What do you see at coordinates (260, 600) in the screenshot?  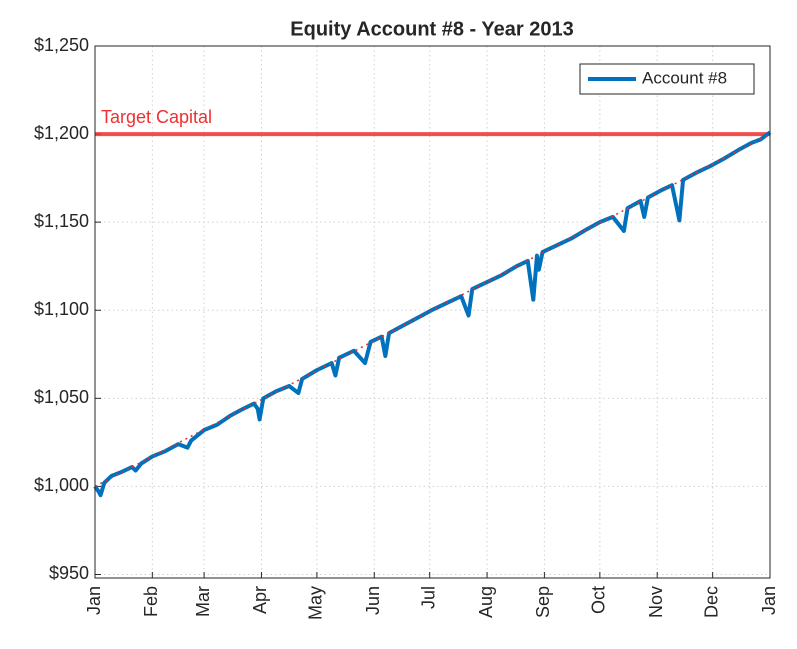 I see `x-tick-label: Apr` at bounding box center [260, 600].